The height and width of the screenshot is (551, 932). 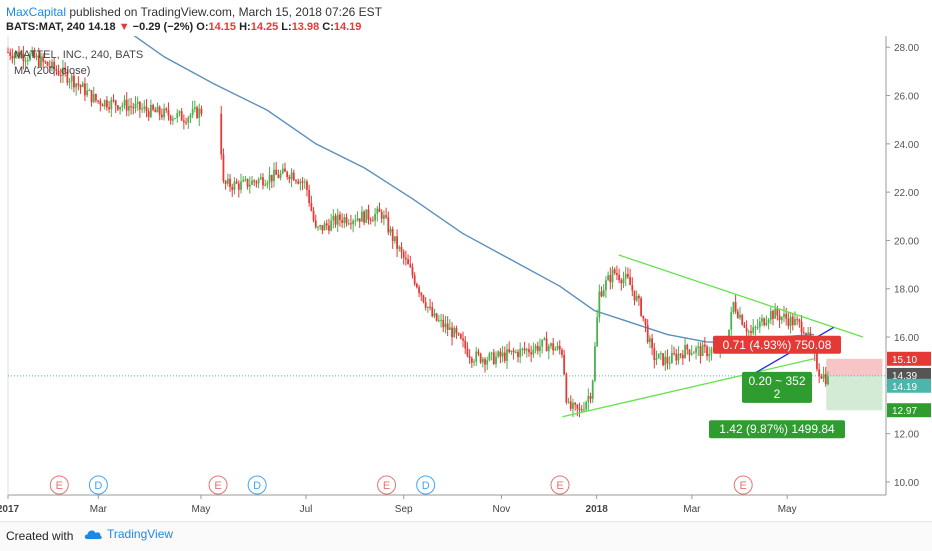 I want to click on target-label: 1.42 (9.87%) 1499.84, so click(x=777, y=429).